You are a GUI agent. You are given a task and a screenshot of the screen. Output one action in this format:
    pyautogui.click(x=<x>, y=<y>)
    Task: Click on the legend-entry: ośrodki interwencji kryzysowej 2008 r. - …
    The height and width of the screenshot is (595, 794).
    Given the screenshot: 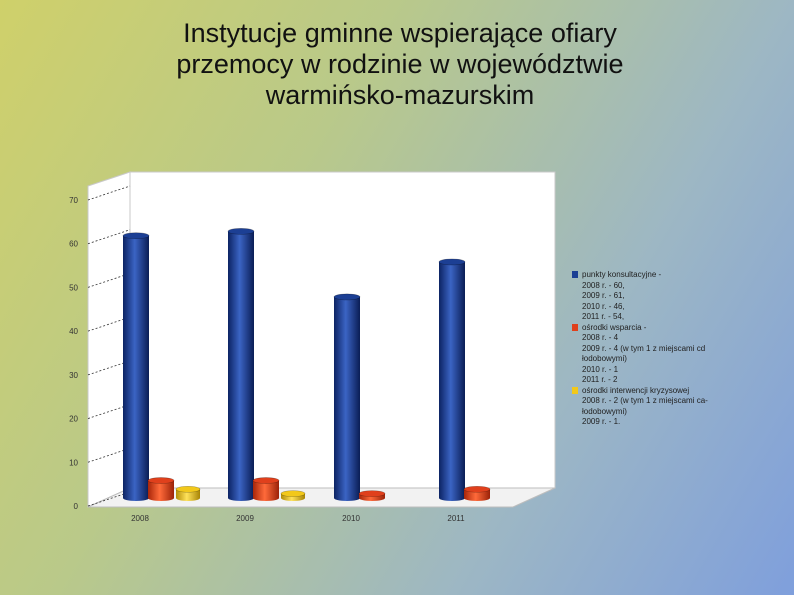 What is the action you would take?
    pyautogui.click(x=657, y=407)
    